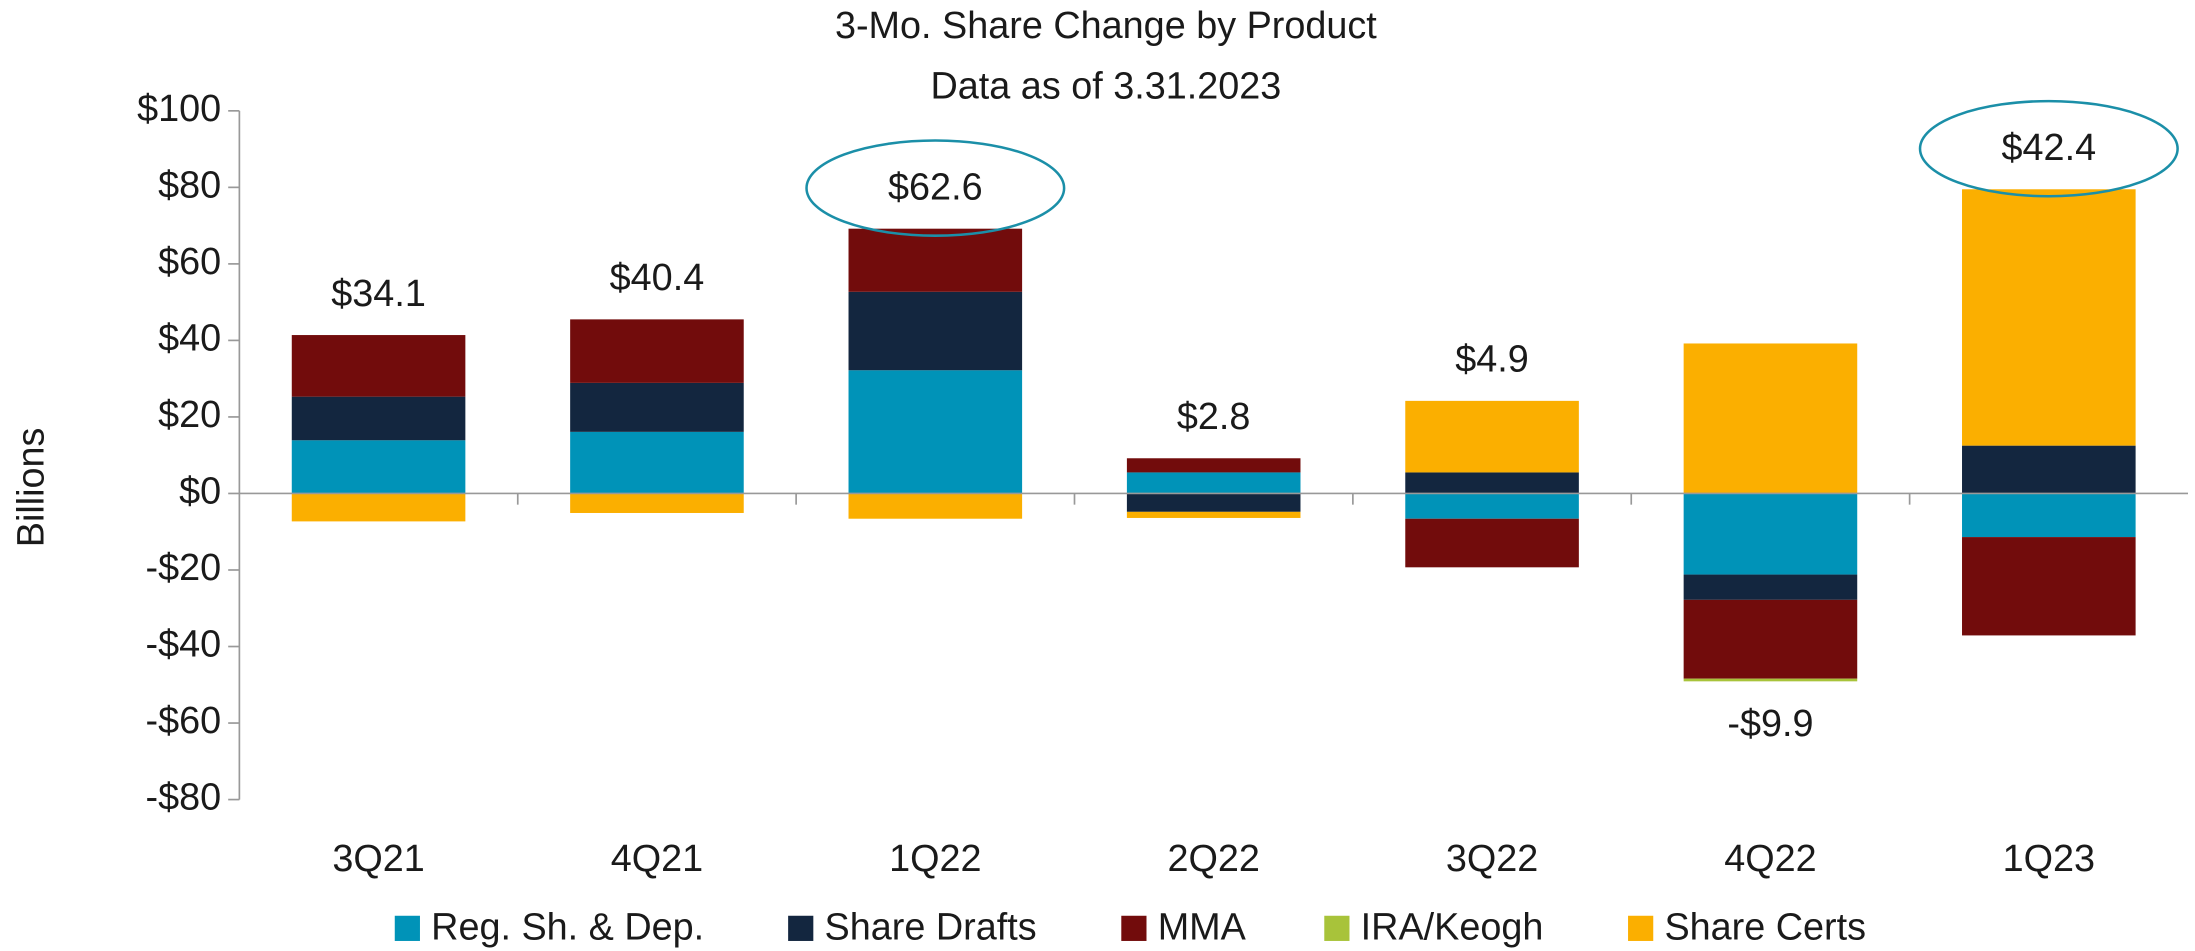 The width and height of the screenshot is (2195, 951). I want to click on total-label: $4.9, so click(1492, 360).